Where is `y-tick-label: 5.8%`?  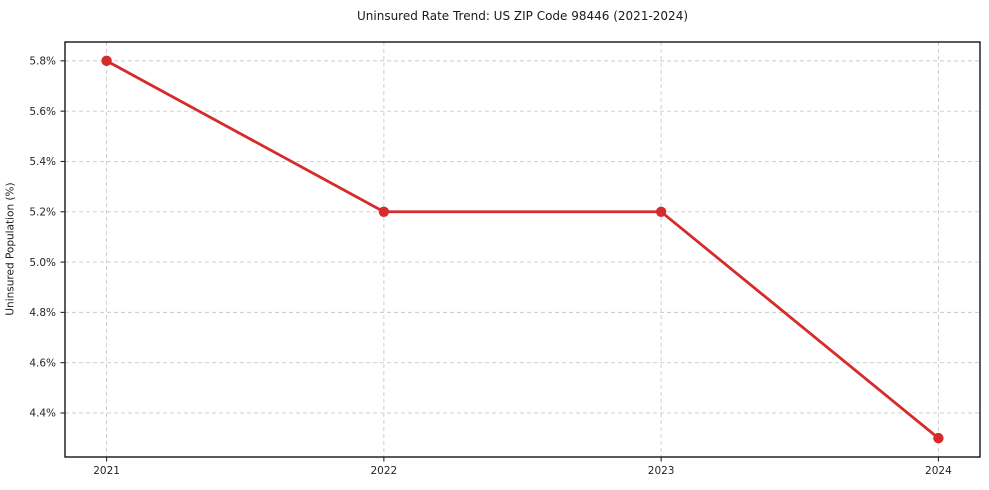 y-tick-label: 5.8% is located at coordinates (42, 62).